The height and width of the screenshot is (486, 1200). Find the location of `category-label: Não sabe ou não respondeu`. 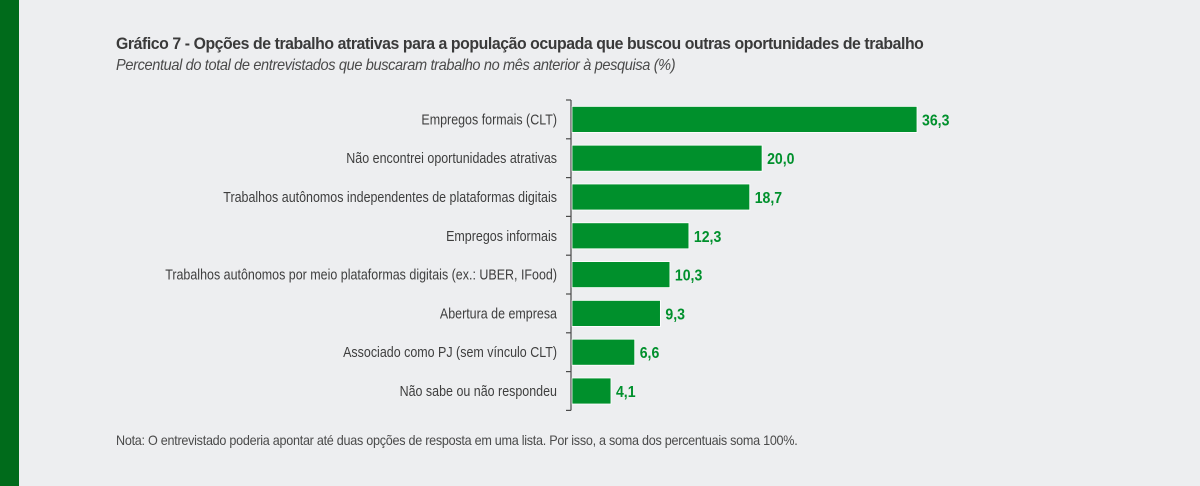

category-label: Não sabe ou não respondeu is located at coordinates (478, 392).